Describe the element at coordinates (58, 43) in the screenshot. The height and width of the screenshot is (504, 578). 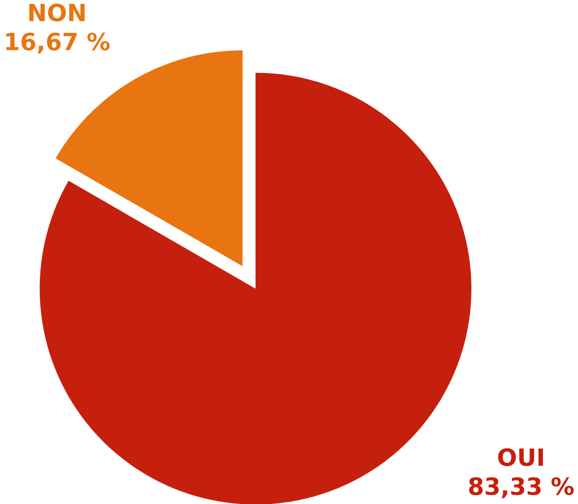
I see `data-label: 16,67 %` at that location.